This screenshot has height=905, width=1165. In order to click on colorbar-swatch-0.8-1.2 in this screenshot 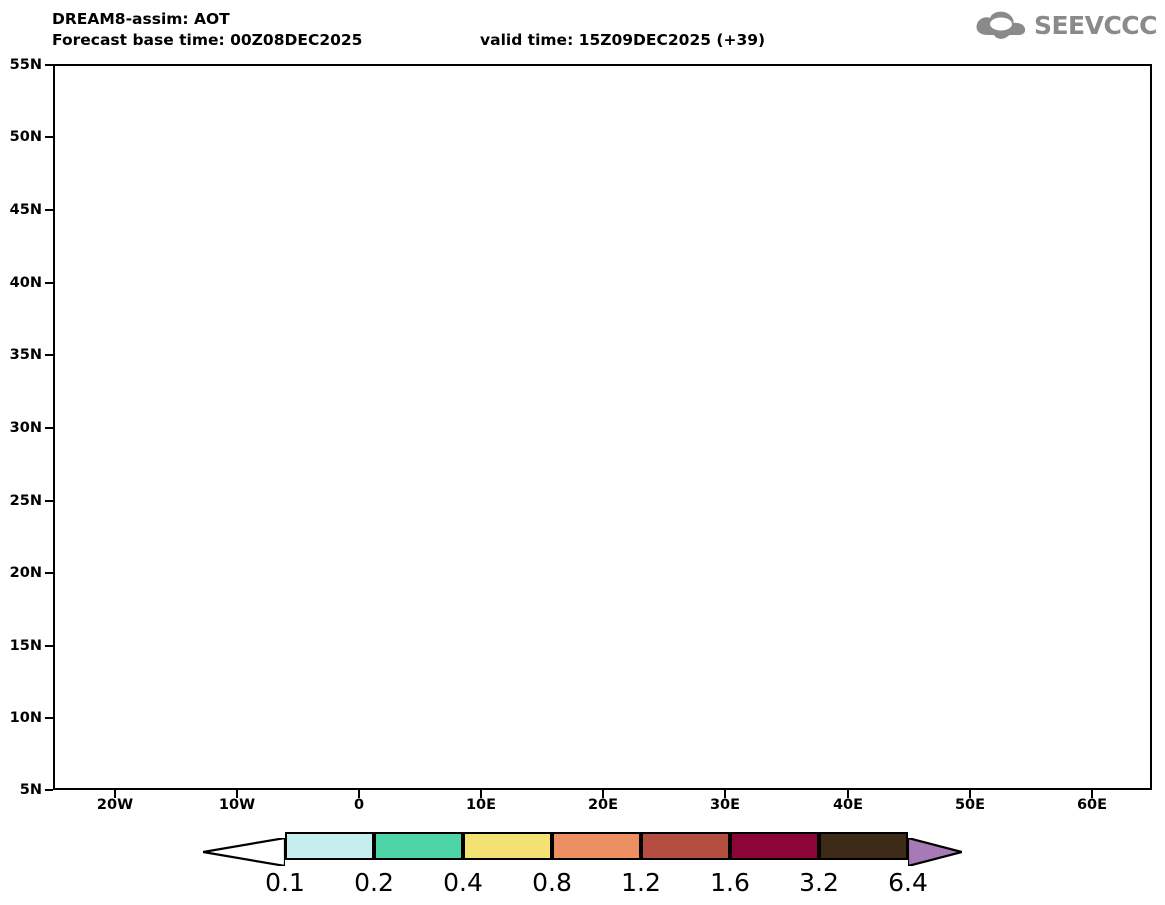, I will do `click(596, 846)`.